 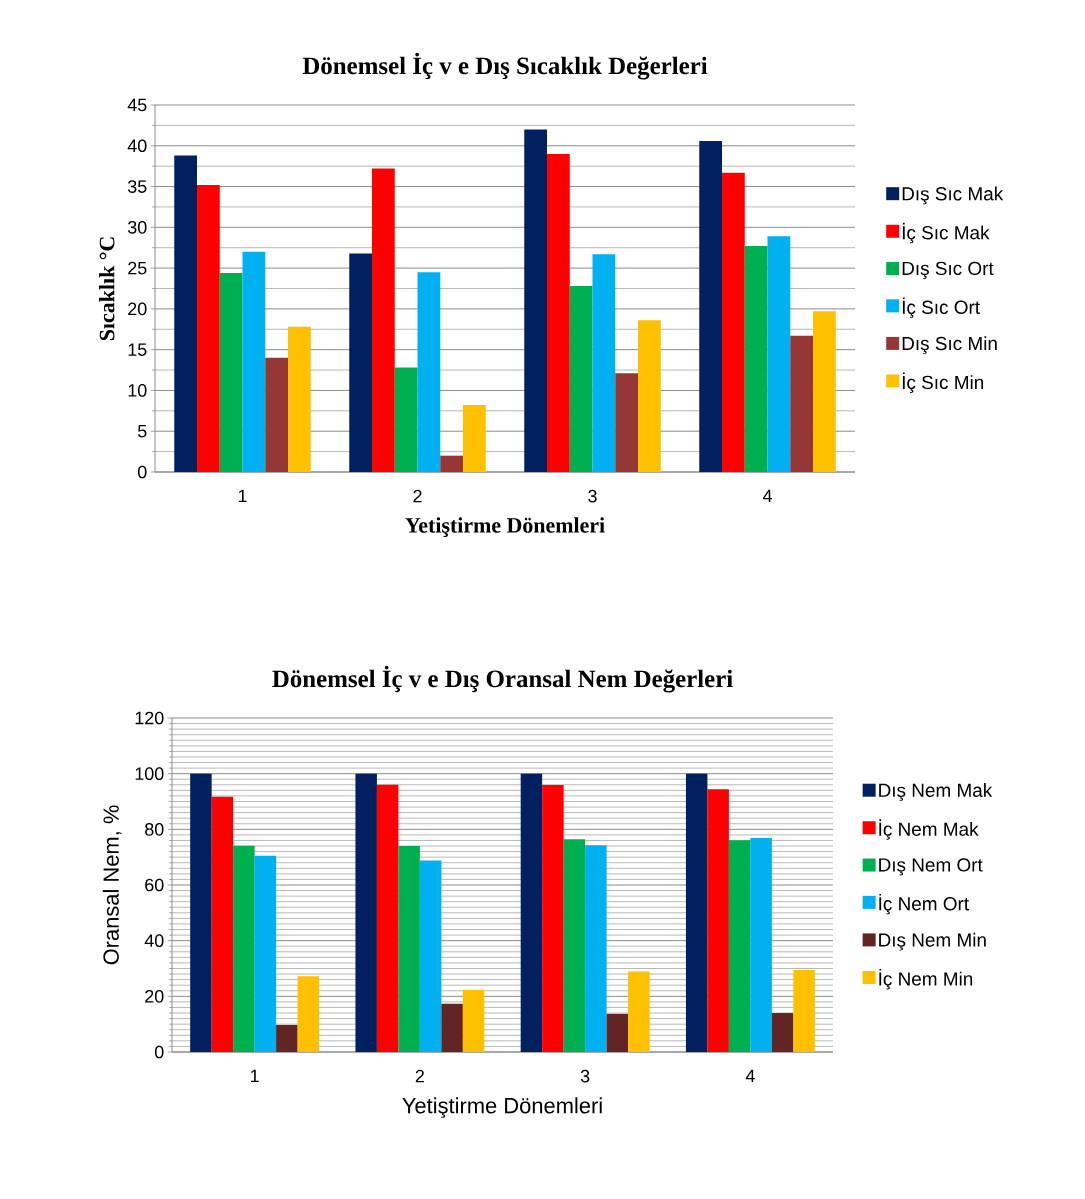 What do you see at coordinates (137, 349) in the screenshot?
I see `y-tick-label: 15` at bounding box center [137, 349].